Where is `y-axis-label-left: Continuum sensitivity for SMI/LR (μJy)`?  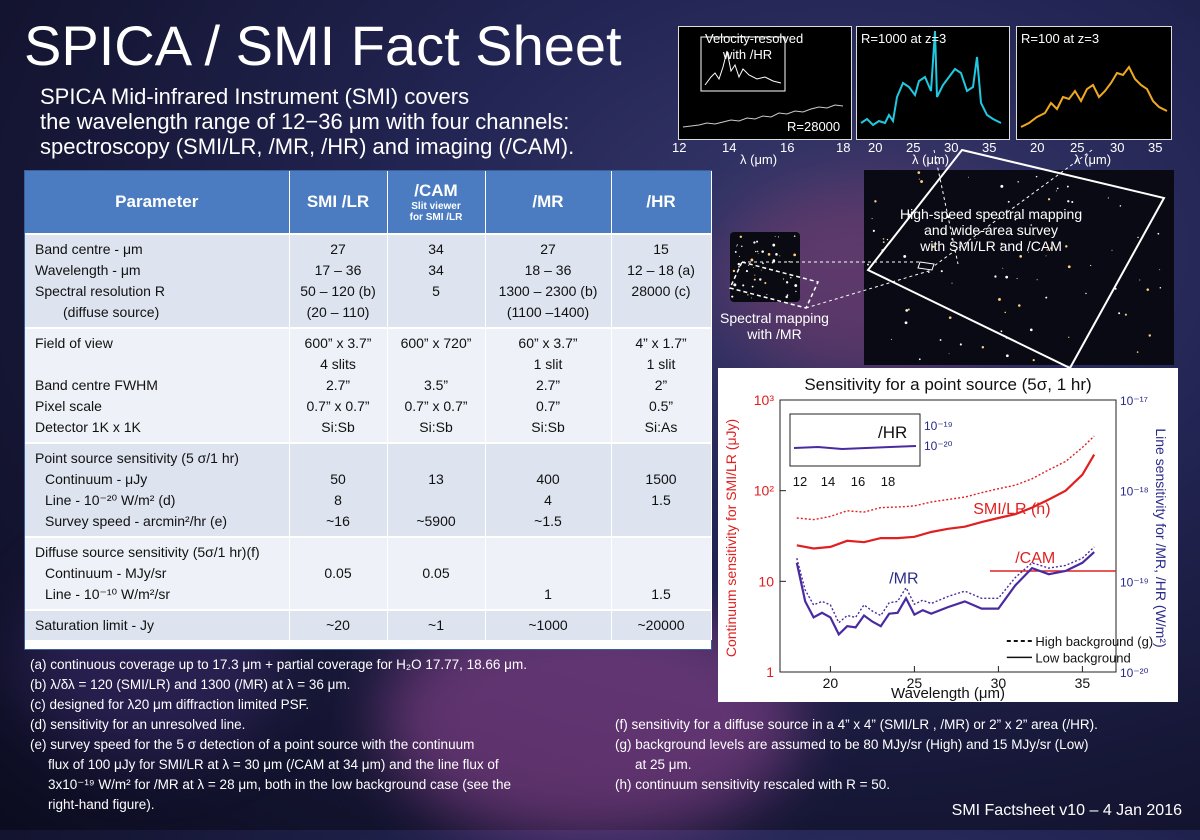
y-axis-label-left: Continuum sensitivity for SMI/LR (μJy) is located at coordinates (731, 538).